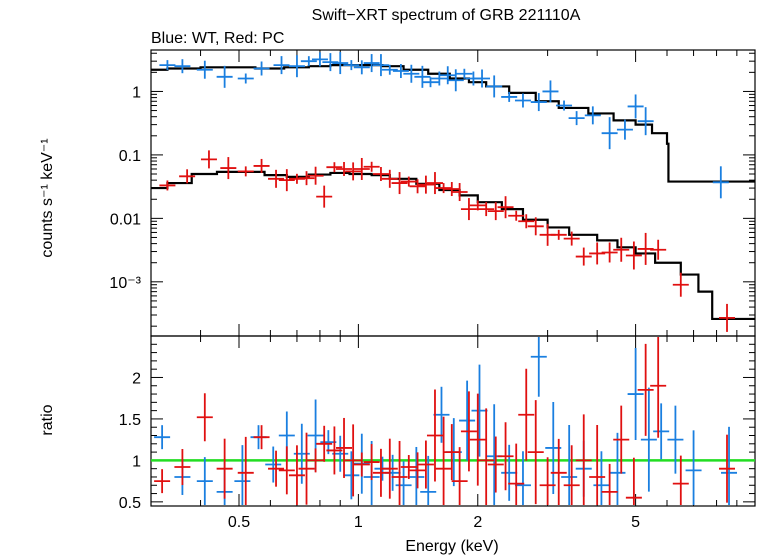  I want to click on x-tick-label: 0.5, so click(239, 522).